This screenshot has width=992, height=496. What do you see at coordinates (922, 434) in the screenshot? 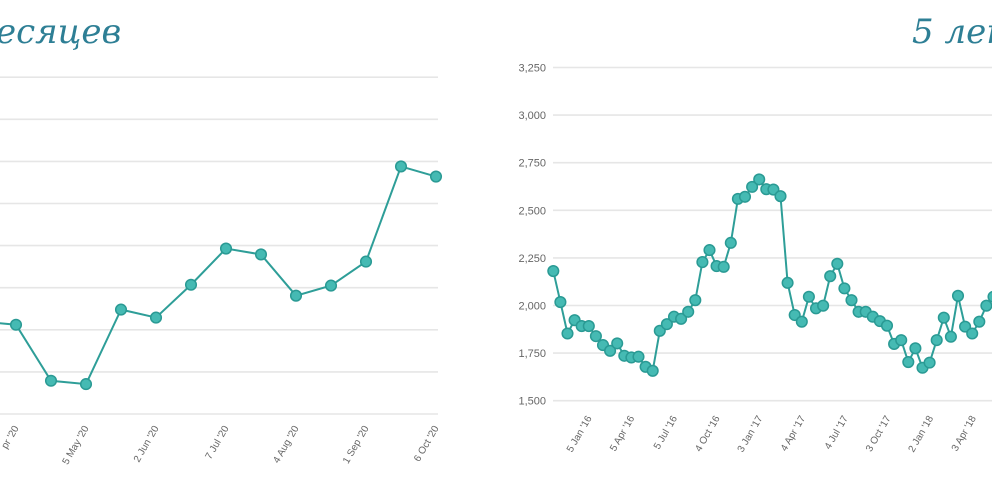
I see `x-tick-label: 2 Jan '18` at bounding box center [922, 434].